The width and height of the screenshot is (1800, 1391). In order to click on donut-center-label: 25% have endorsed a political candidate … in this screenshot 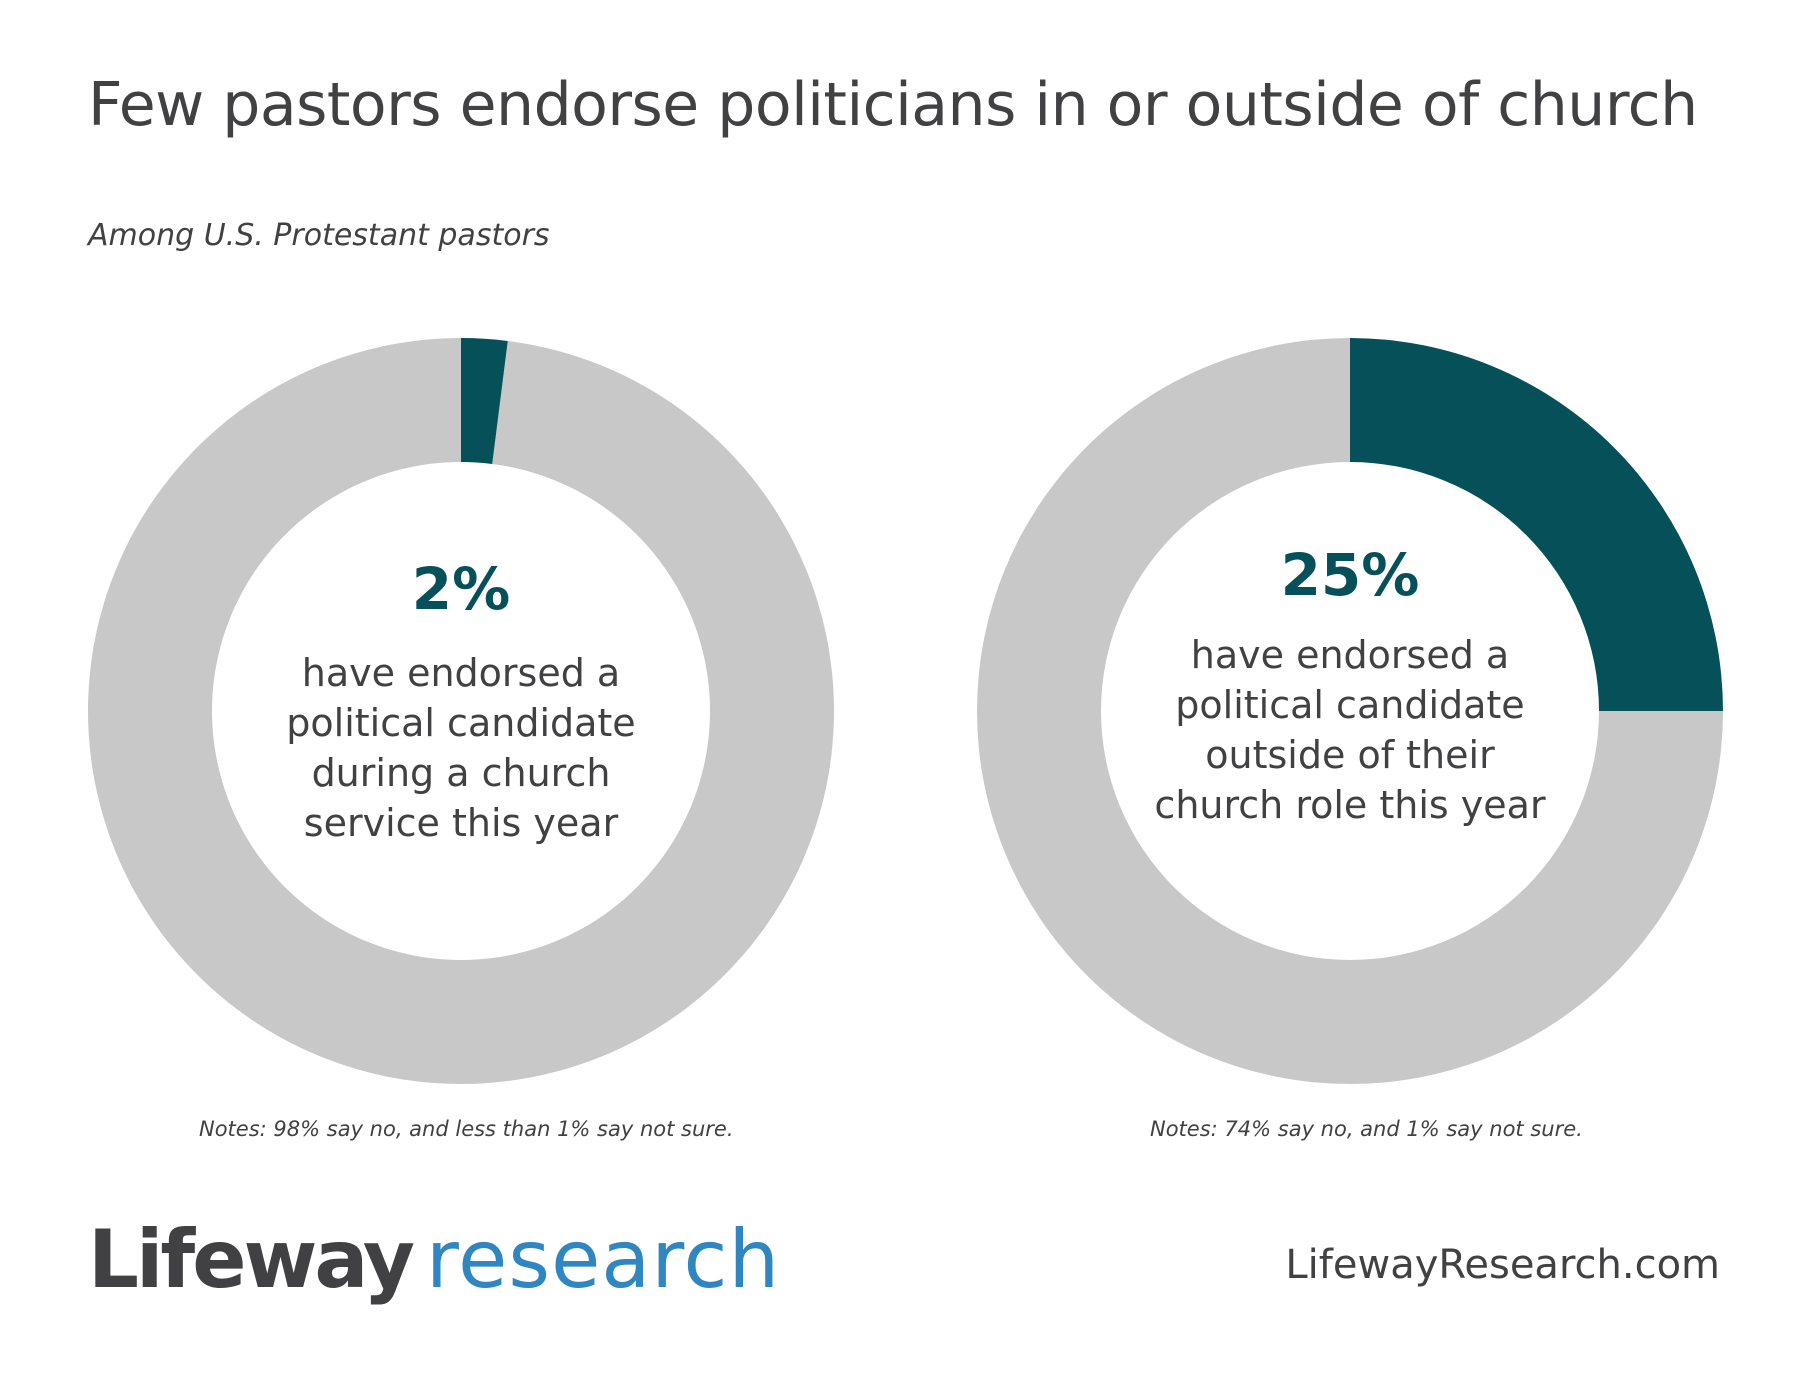, I will do `click(1350, 688)`.